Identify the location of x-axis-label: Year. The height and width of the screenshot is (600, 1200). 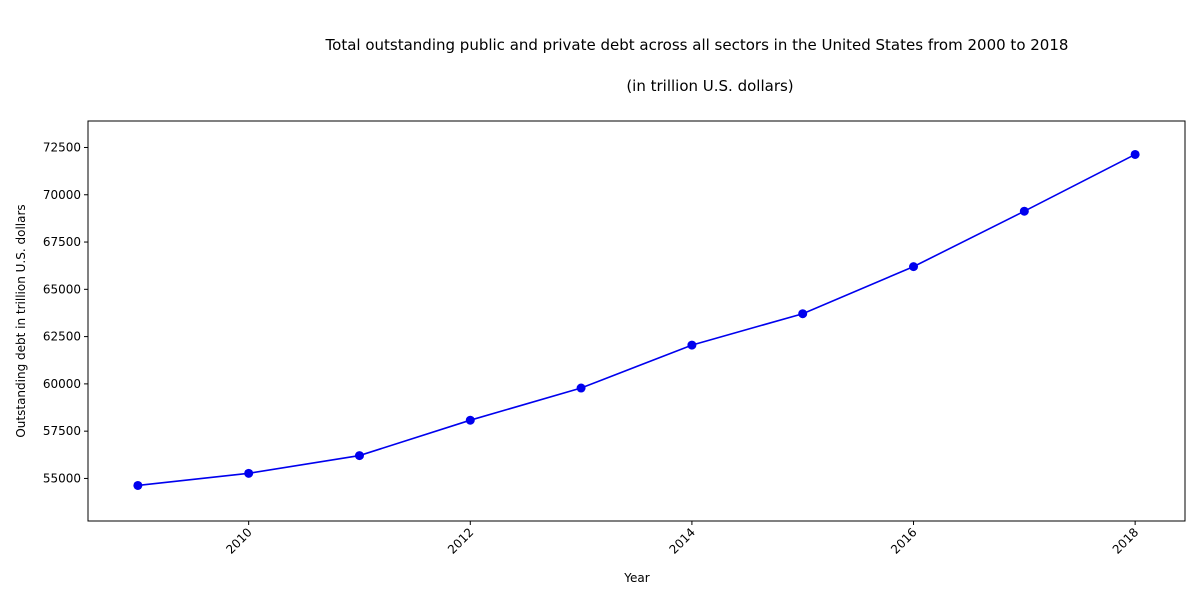
(636, 578).